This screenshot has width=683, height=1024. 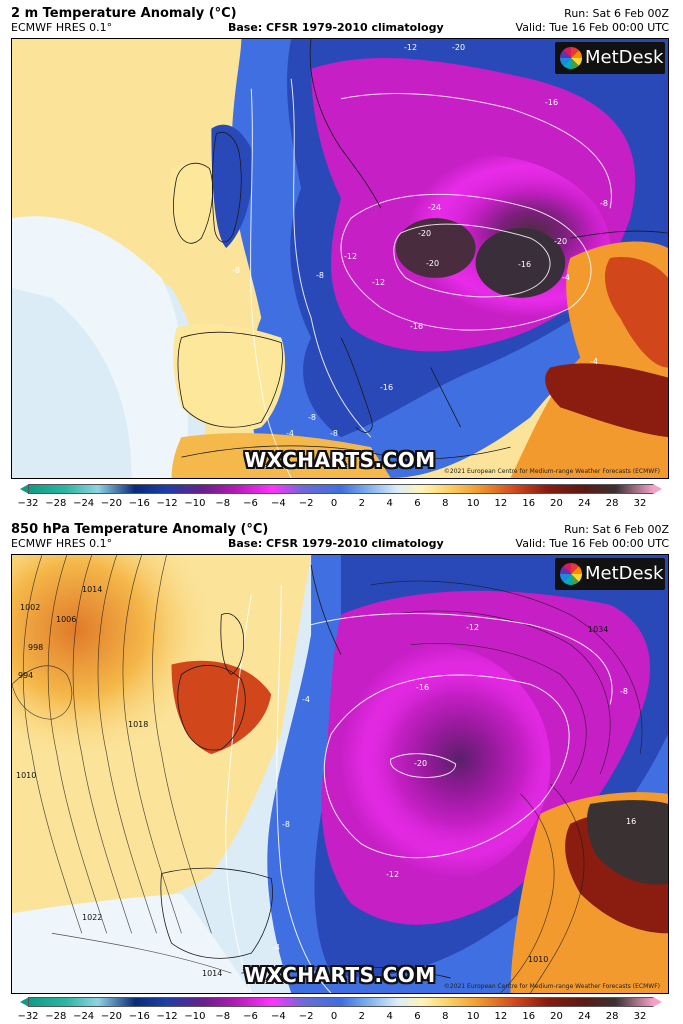 I want to click on colorbar-tick: −12, so click(x=167, y=1016).